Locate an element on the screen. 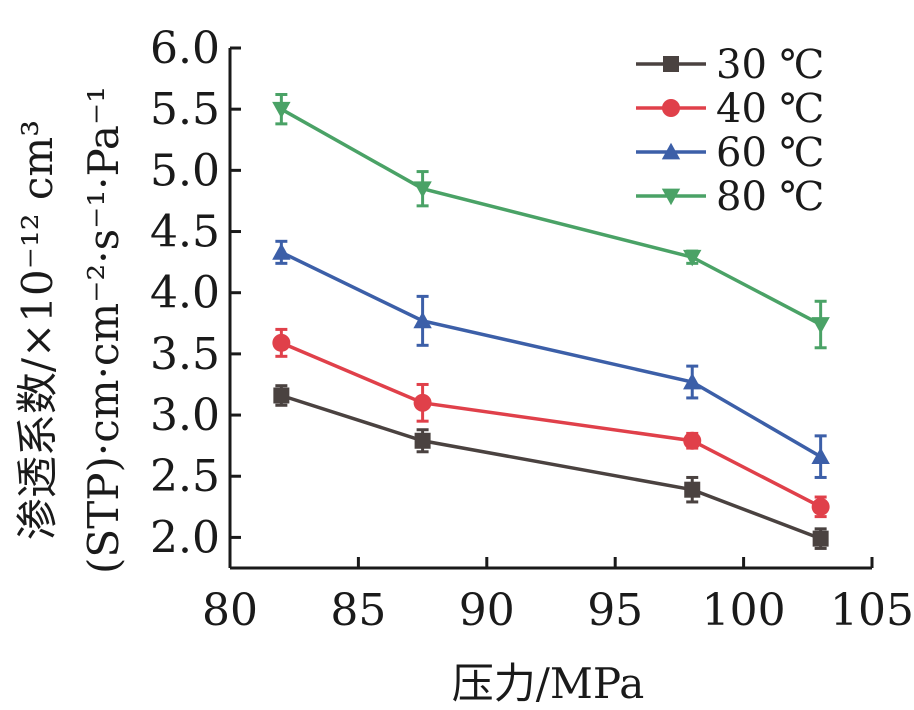  x-tick-label: 95 is located at coordinates (615, 610).